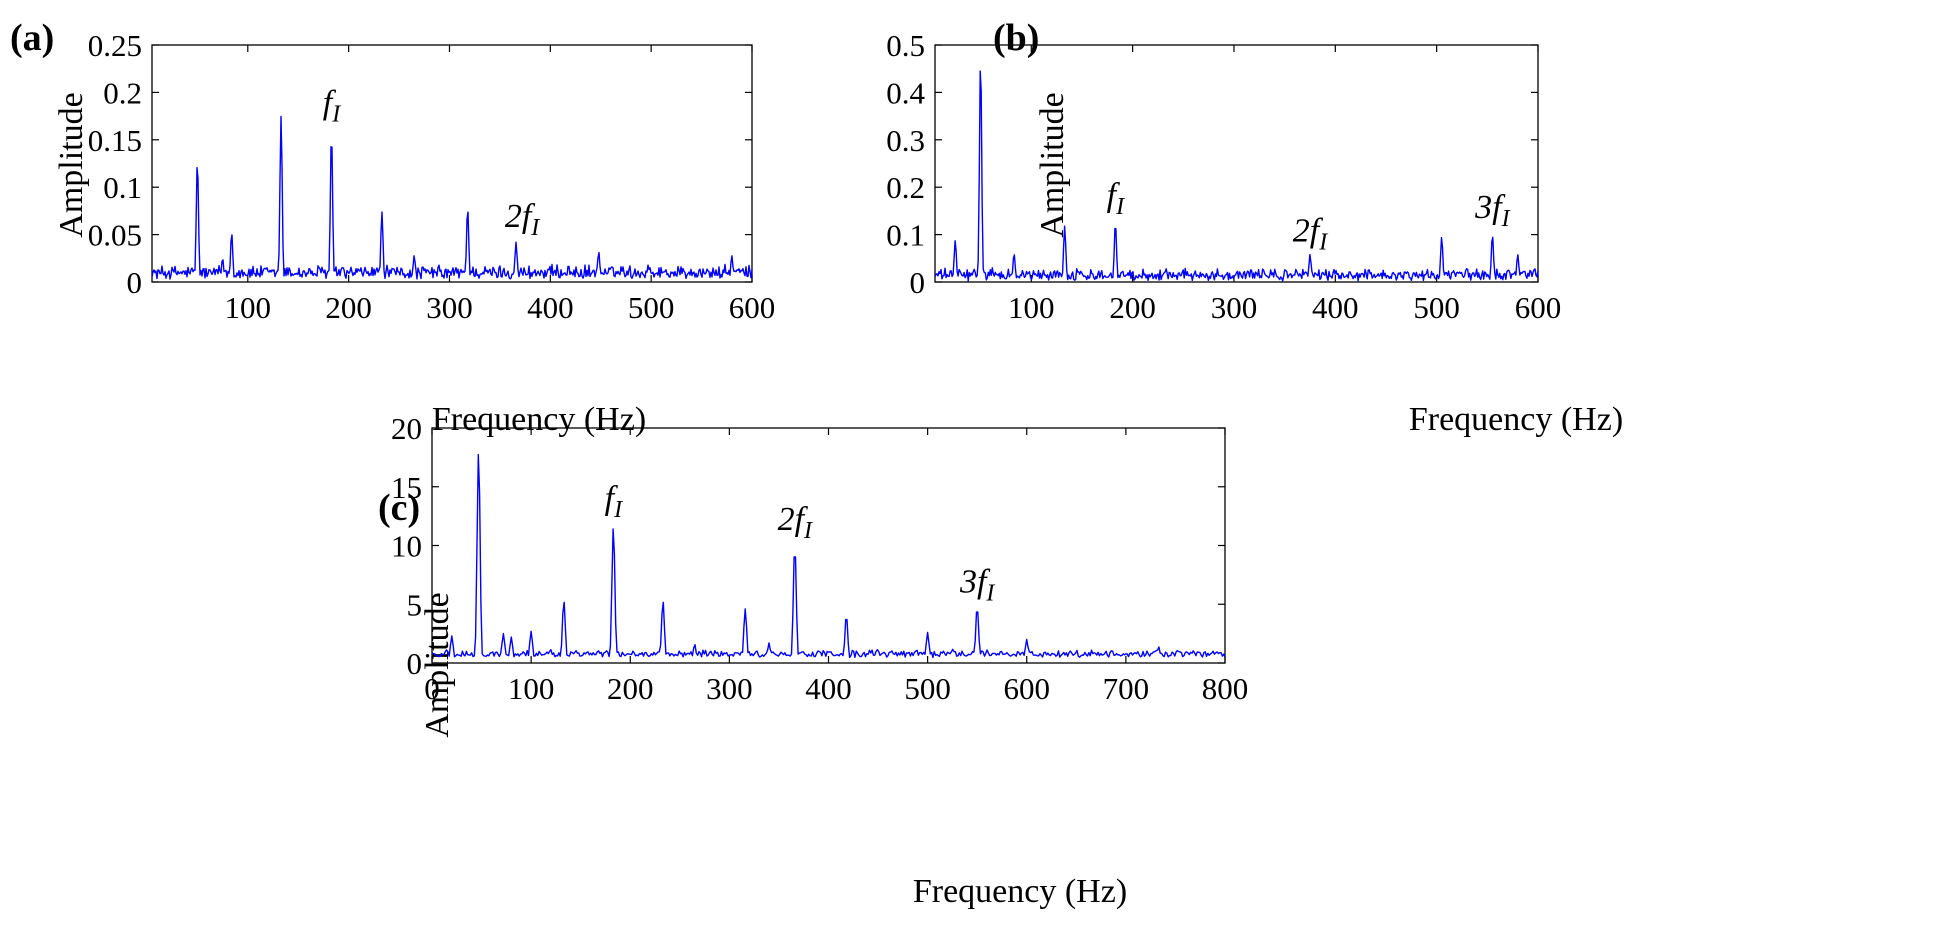 The width and height of the screenshot is (1933, 931). What do you see at coordinates (905, 92) in the screenshot?
I see `y-tick-label: 0.4` at bounding box center [905, 92].